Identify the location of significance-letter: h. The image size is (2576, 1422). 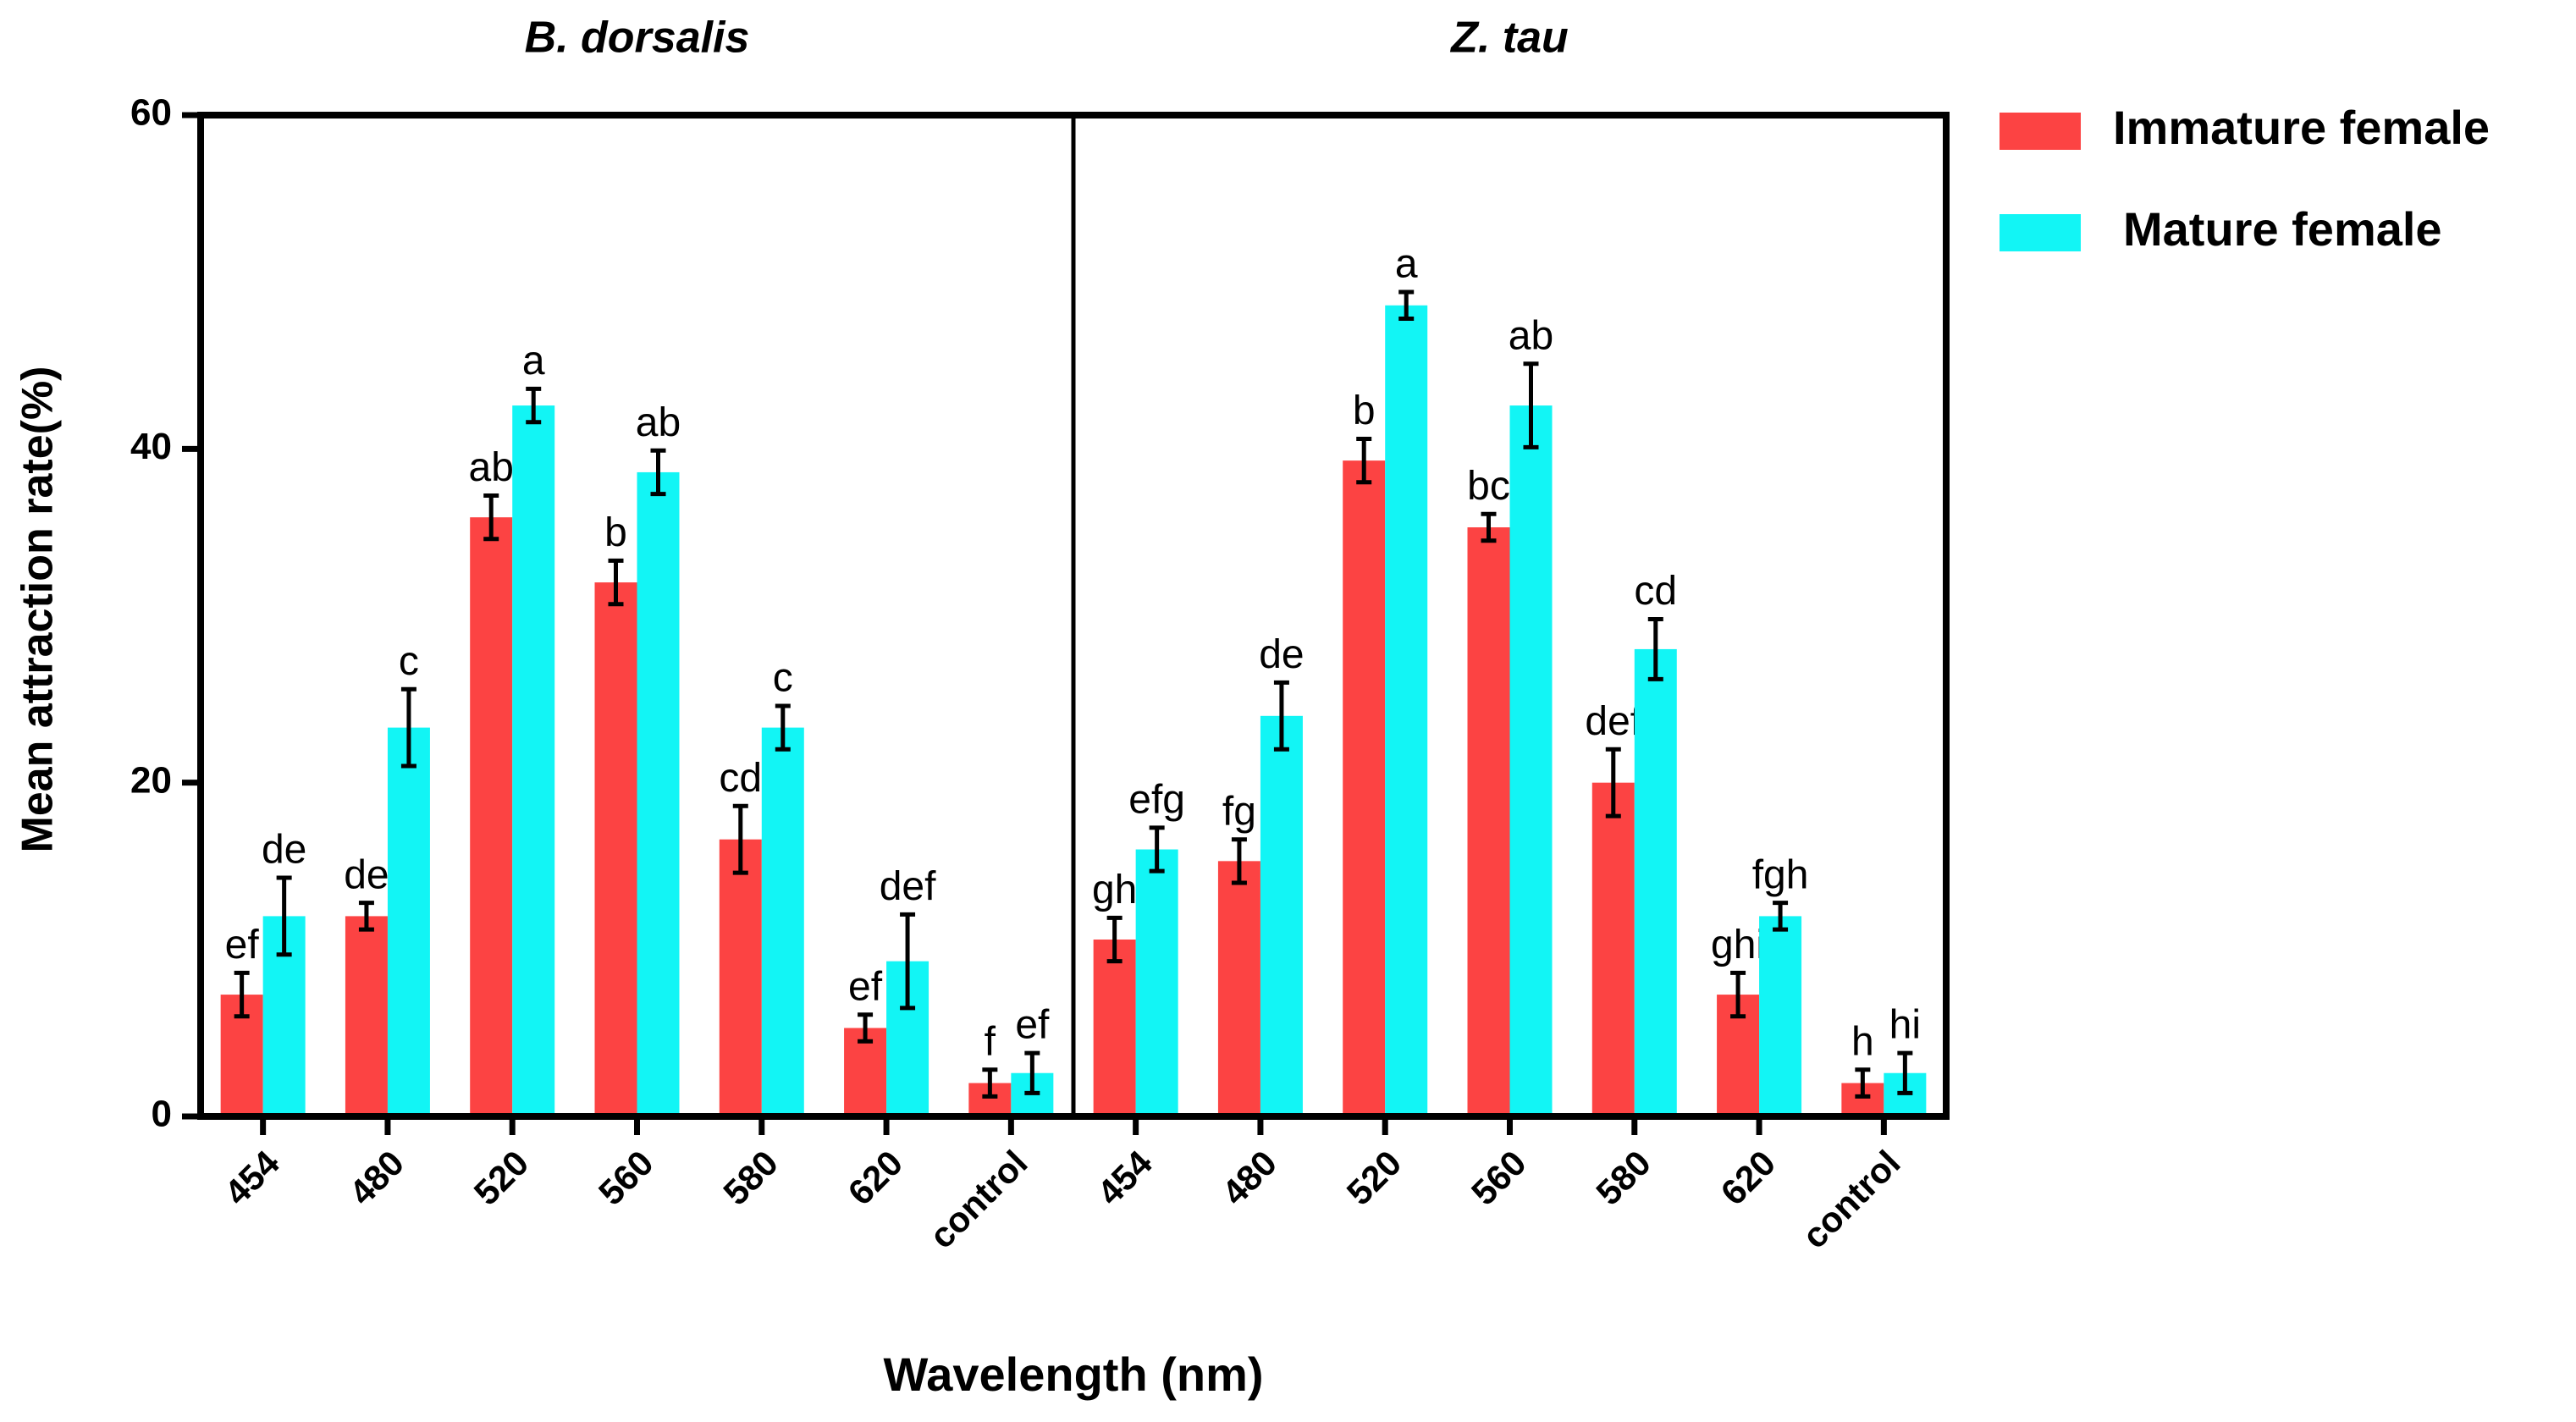
(1863, 1041).